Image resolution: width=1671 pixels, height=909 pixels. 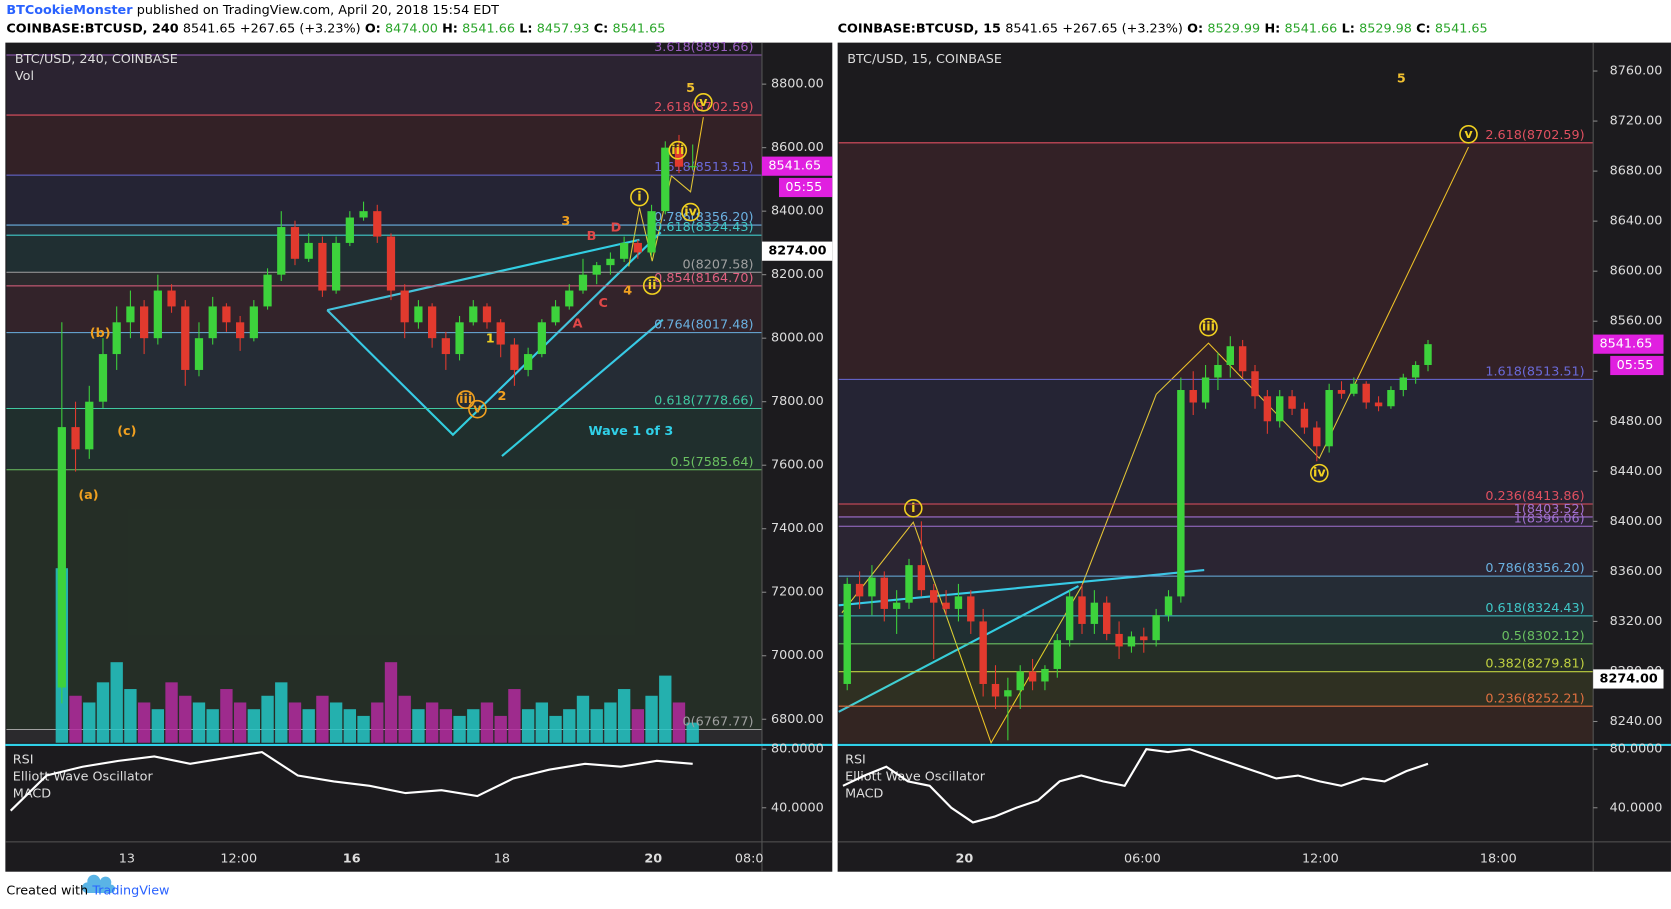 What do you see at coordinates (1636, 571) in the screenshot?
I see `y-tick-label: 8360.00` at bounding box center [1636, 571].